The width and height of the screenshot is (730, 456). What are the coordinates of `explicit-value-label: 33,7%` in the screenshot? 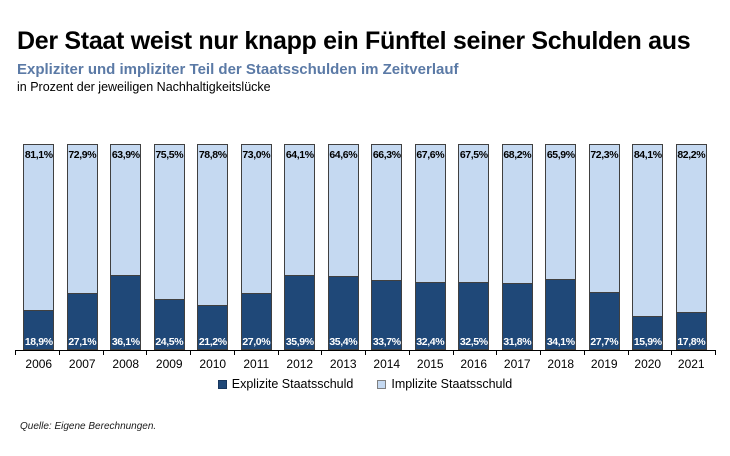 It's located at (386, 342).